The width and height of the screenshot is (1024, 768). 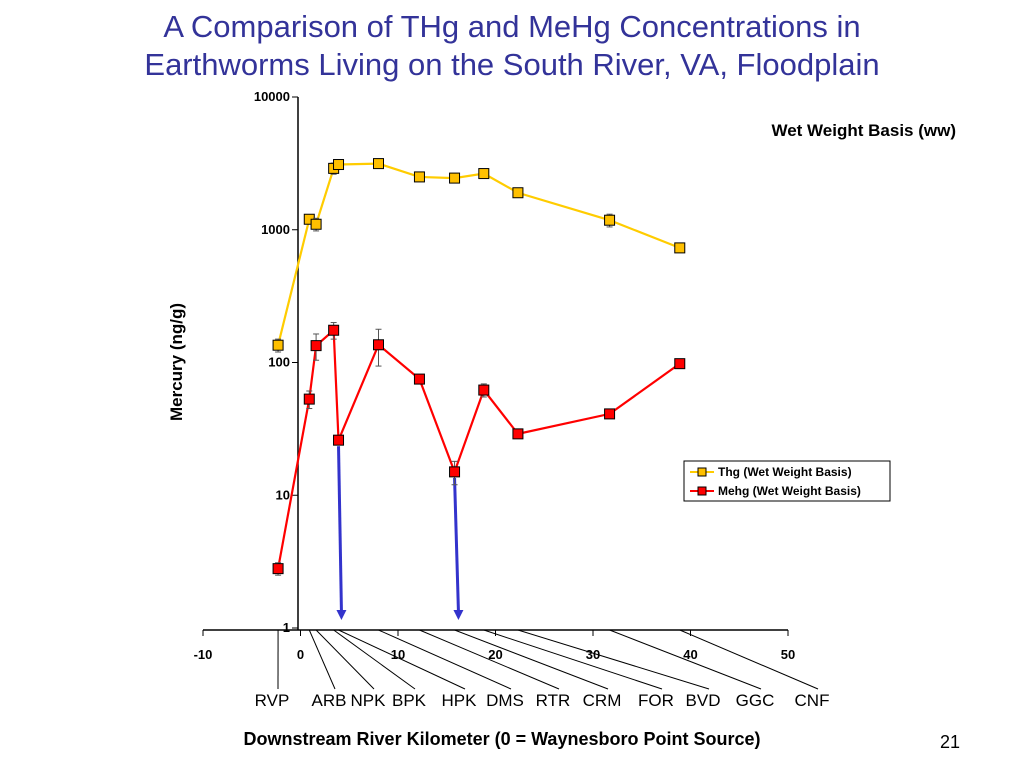 I want to click on site-label: BVD, so click(x=703, y=700).